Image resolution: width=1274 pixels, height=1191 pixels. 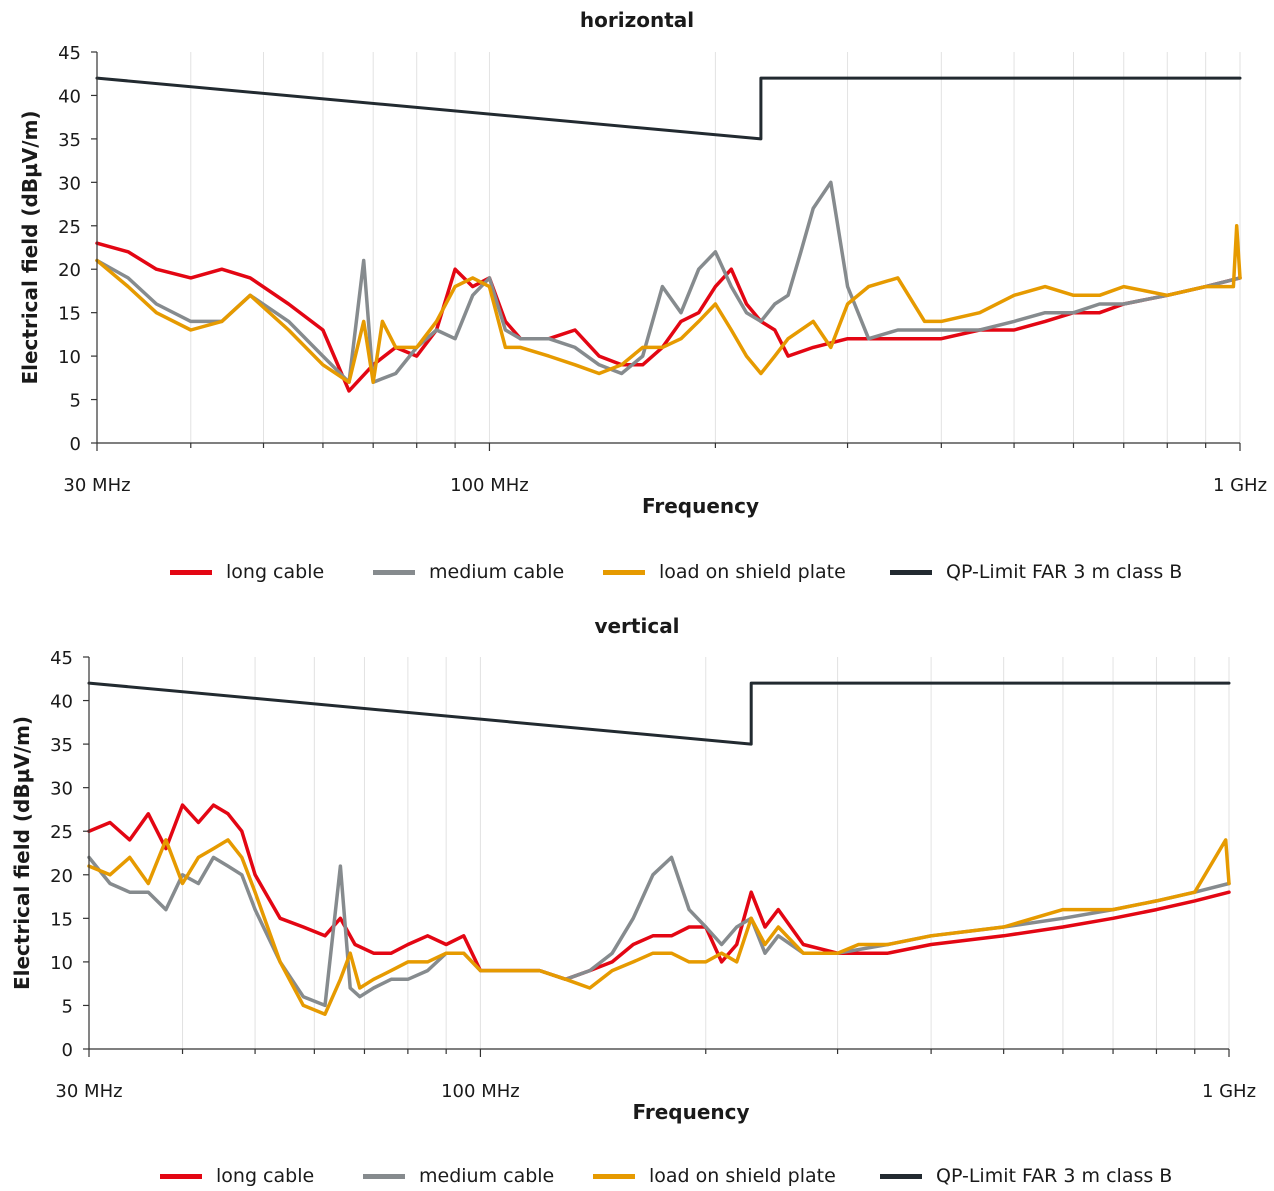 What do you see at coordinates (659, 931) in the screenshot?
I see `series-line-medium-cable` at bounding box center [659, 931].